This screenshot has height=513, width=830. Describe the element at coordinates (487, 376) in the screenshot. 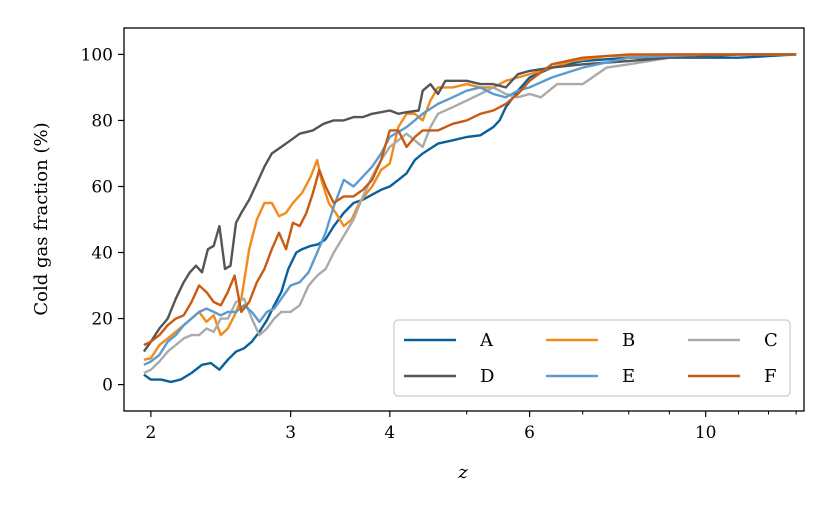

I see `legend-label-d: D` at that location.